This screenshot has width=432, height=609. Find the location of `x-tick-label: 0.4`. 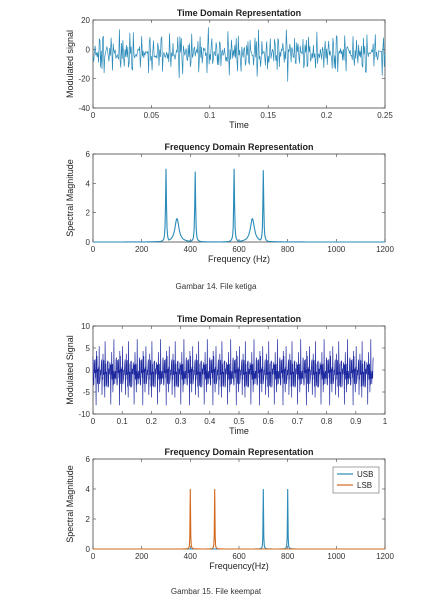

x-tick-label: 0.4 is located at coordinates (210, 421).